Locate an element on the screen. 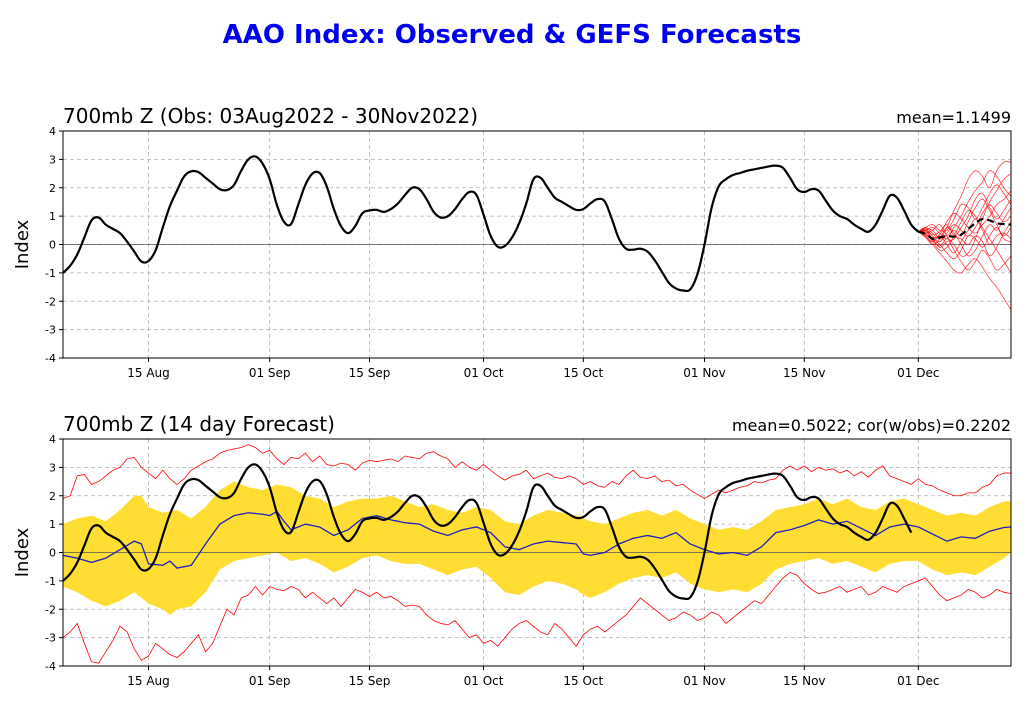  min-member-line is located at coordinates (537, 617).